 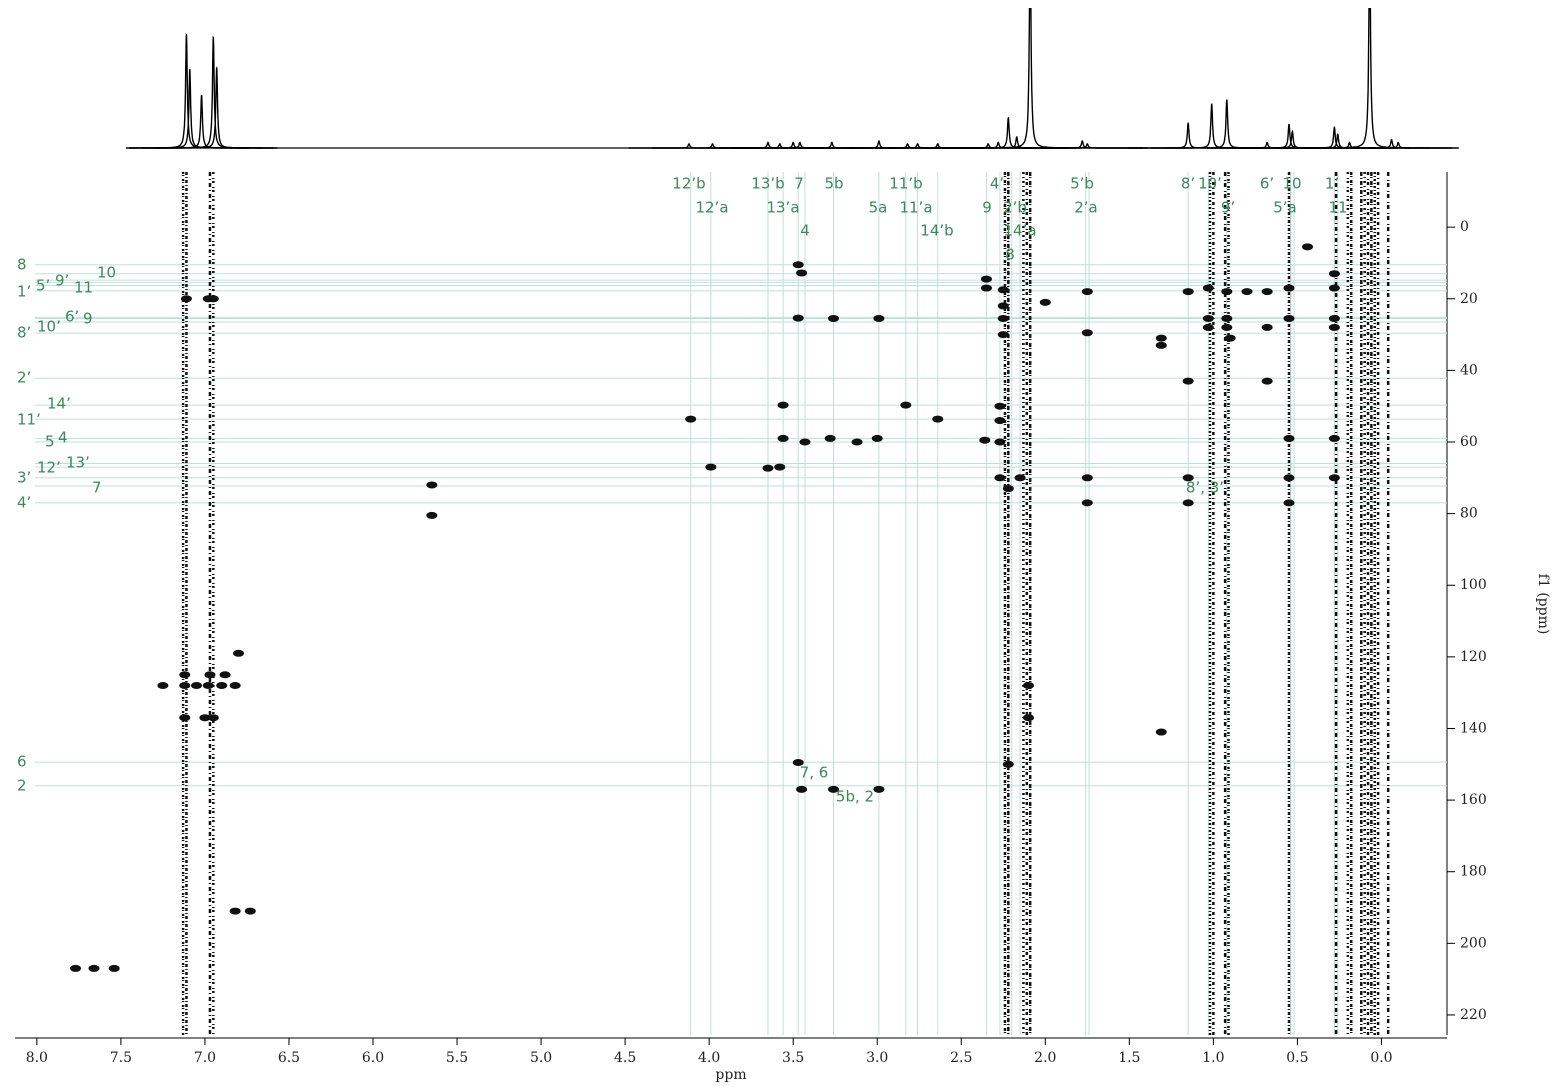 I want to click on x-tick-label: 6.5, so click(x=289, y=1058).